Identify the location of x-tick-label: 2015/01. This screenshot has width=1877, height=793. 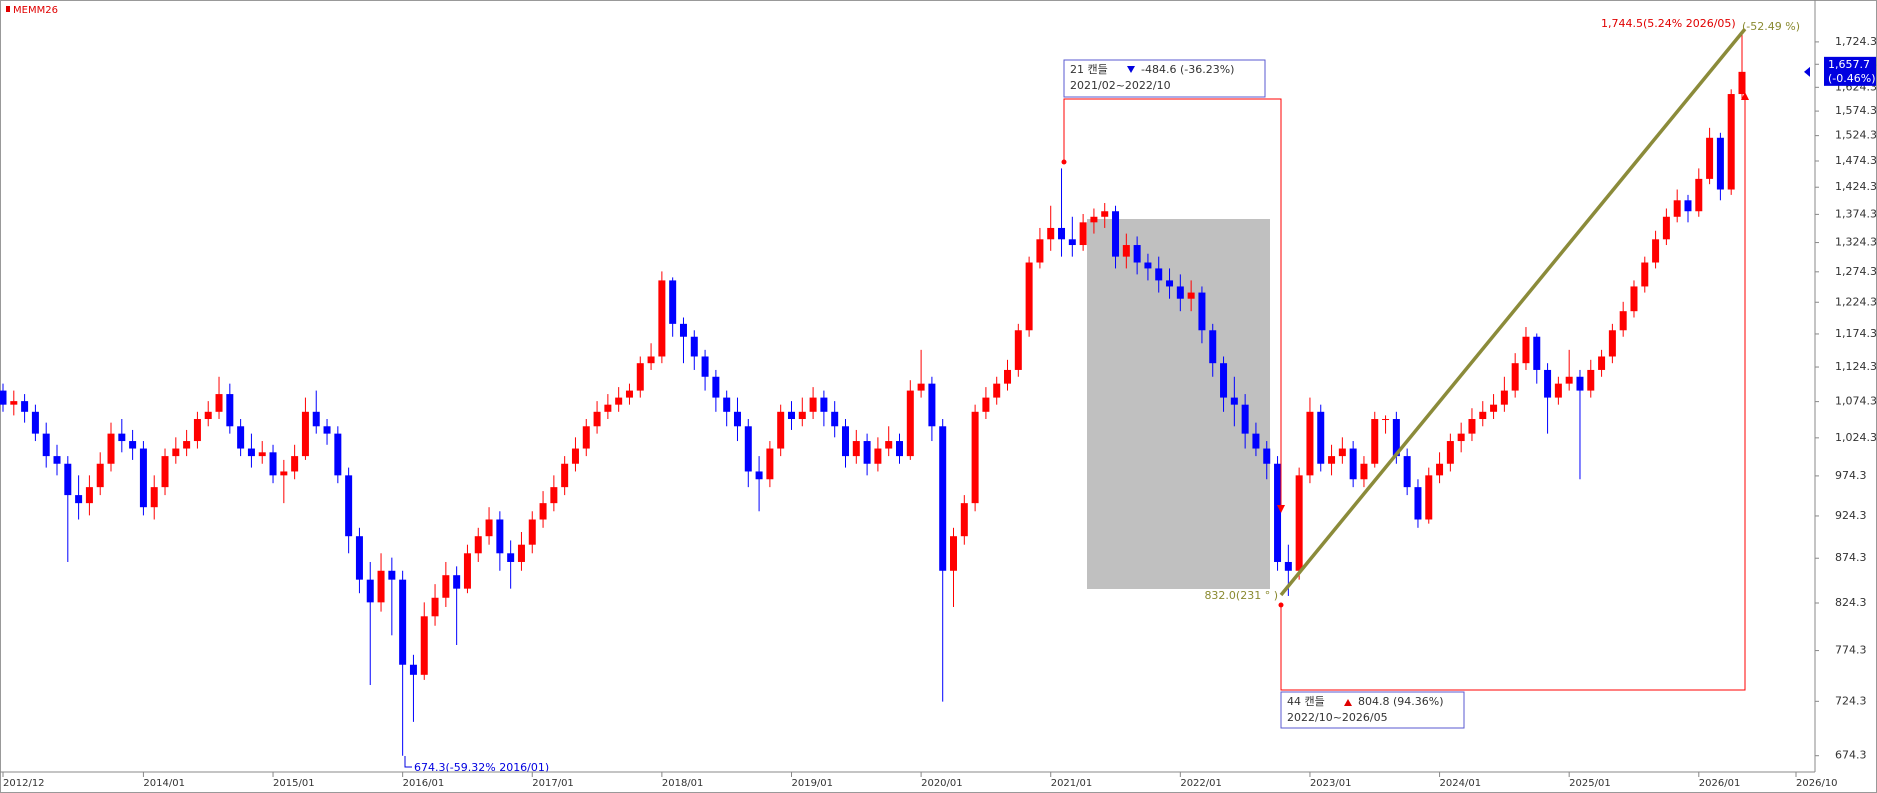
(294, 783).